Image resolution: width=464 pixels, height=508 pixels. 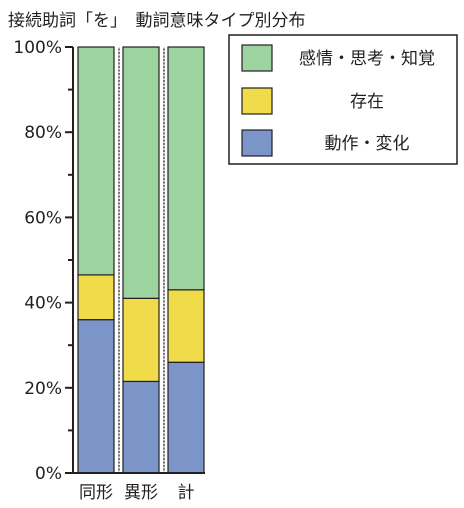 What do you see at coordinates (43, 304) in the screenshot?
I see `y-tick-label: 40%` at bounding box center [43, 304].